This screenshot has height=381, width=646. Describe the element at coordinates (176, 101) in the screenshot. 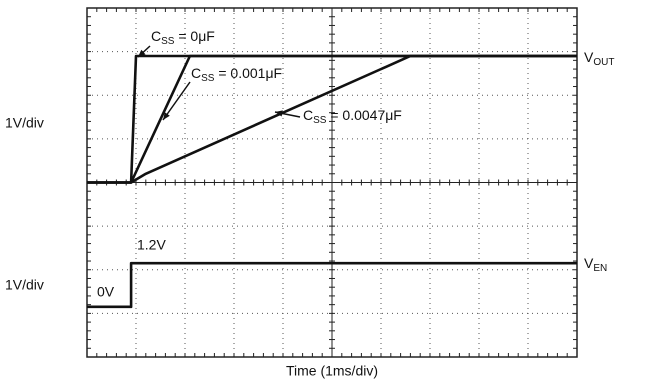

I see `annotation-arrow` at that location.